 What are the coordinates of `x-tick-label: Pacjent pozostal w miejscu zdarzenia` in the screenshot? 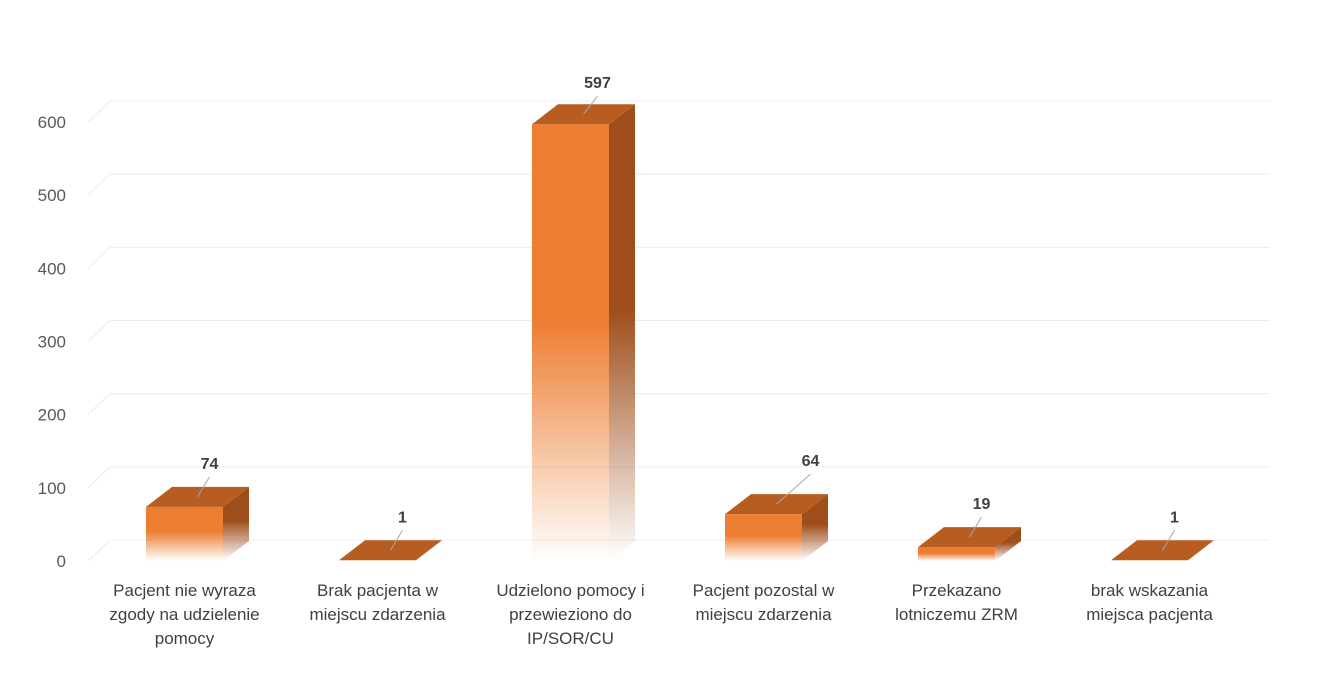 It's located at (764, 602).